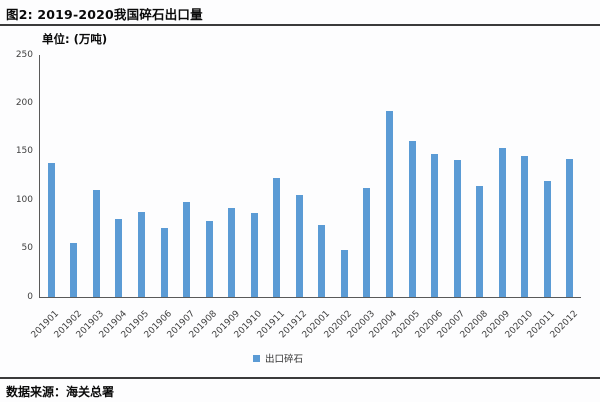  I want to click on legend: 出口碎石, so click(289, 358).